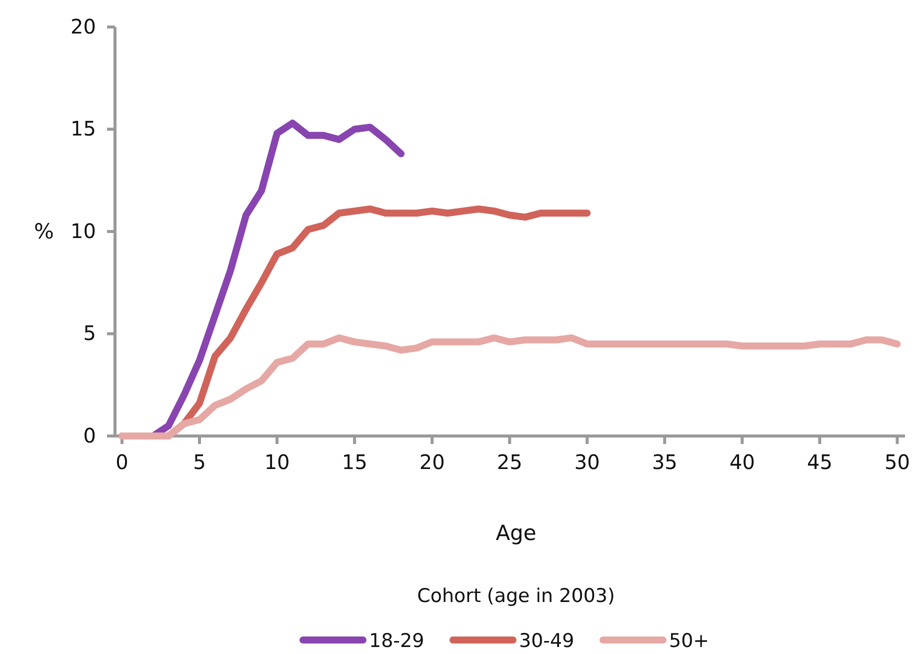 The width and height of the screenshot is (923, 654). What do you see at coordinates (44, 232) in the screenshot?
I see `y-axis-title: %` at bounding box center [44, 232].